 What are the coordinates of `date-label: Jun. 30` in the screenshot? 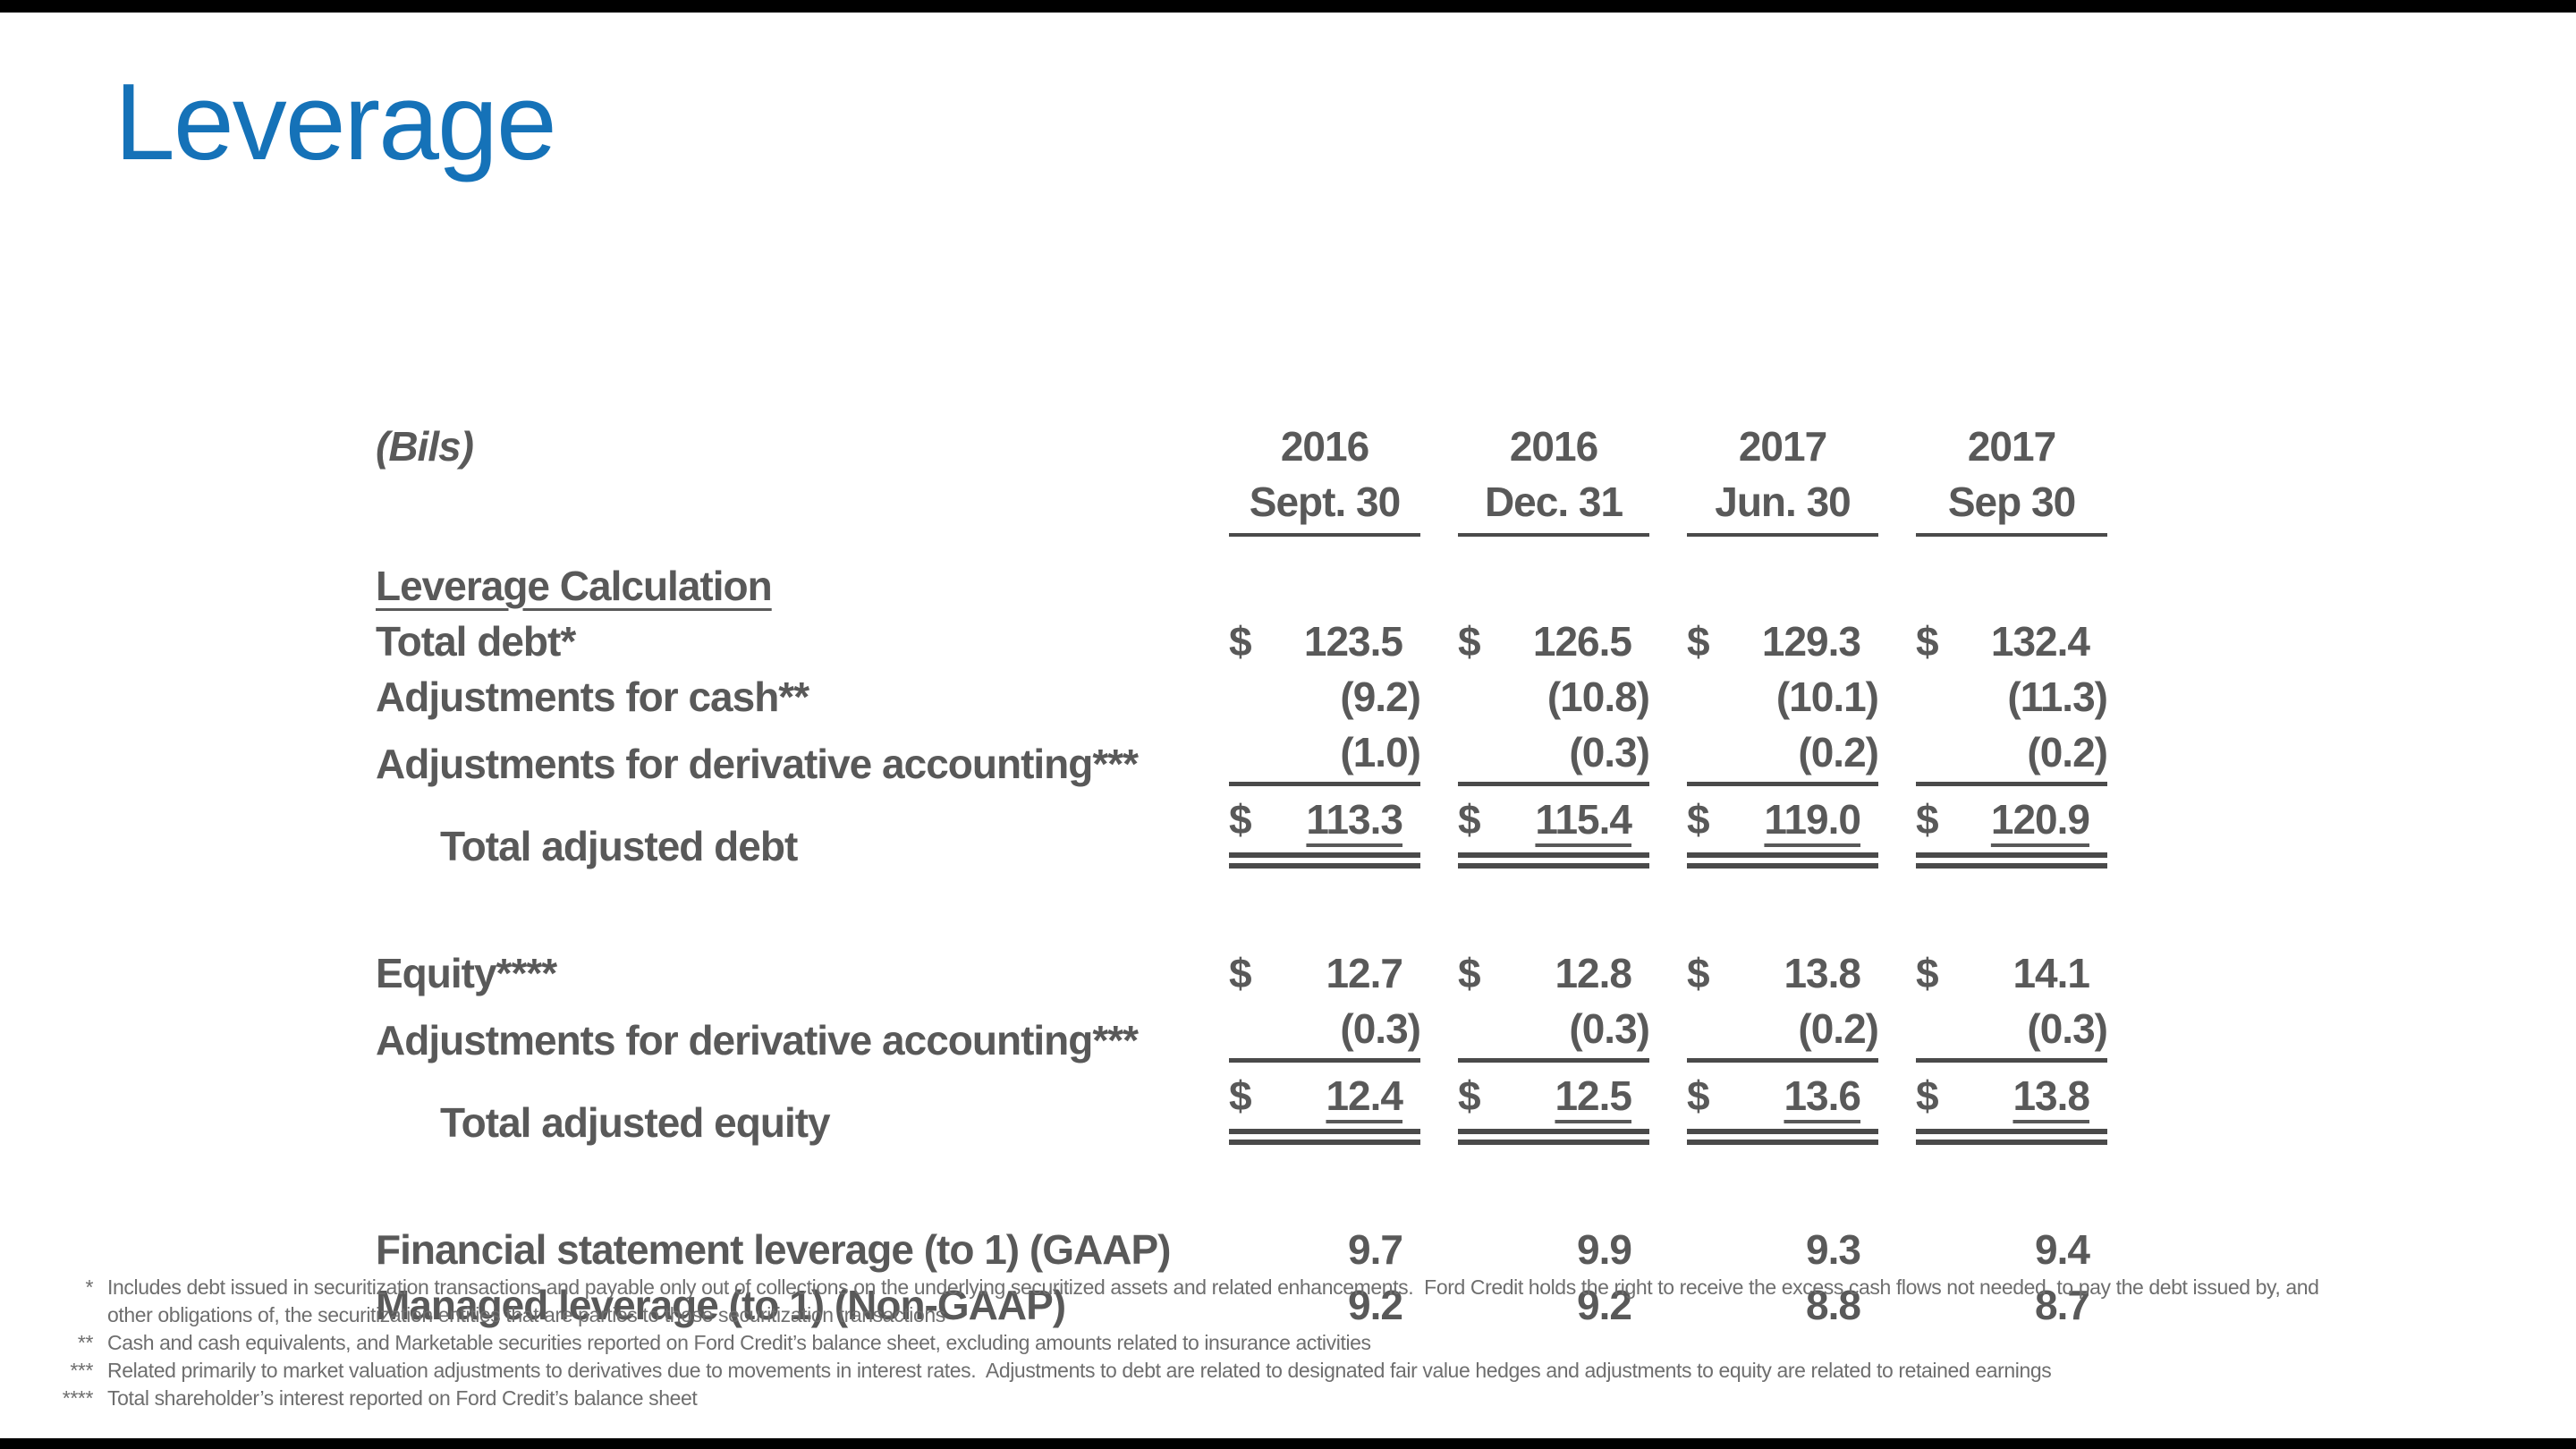 It's located at (1783, 502).